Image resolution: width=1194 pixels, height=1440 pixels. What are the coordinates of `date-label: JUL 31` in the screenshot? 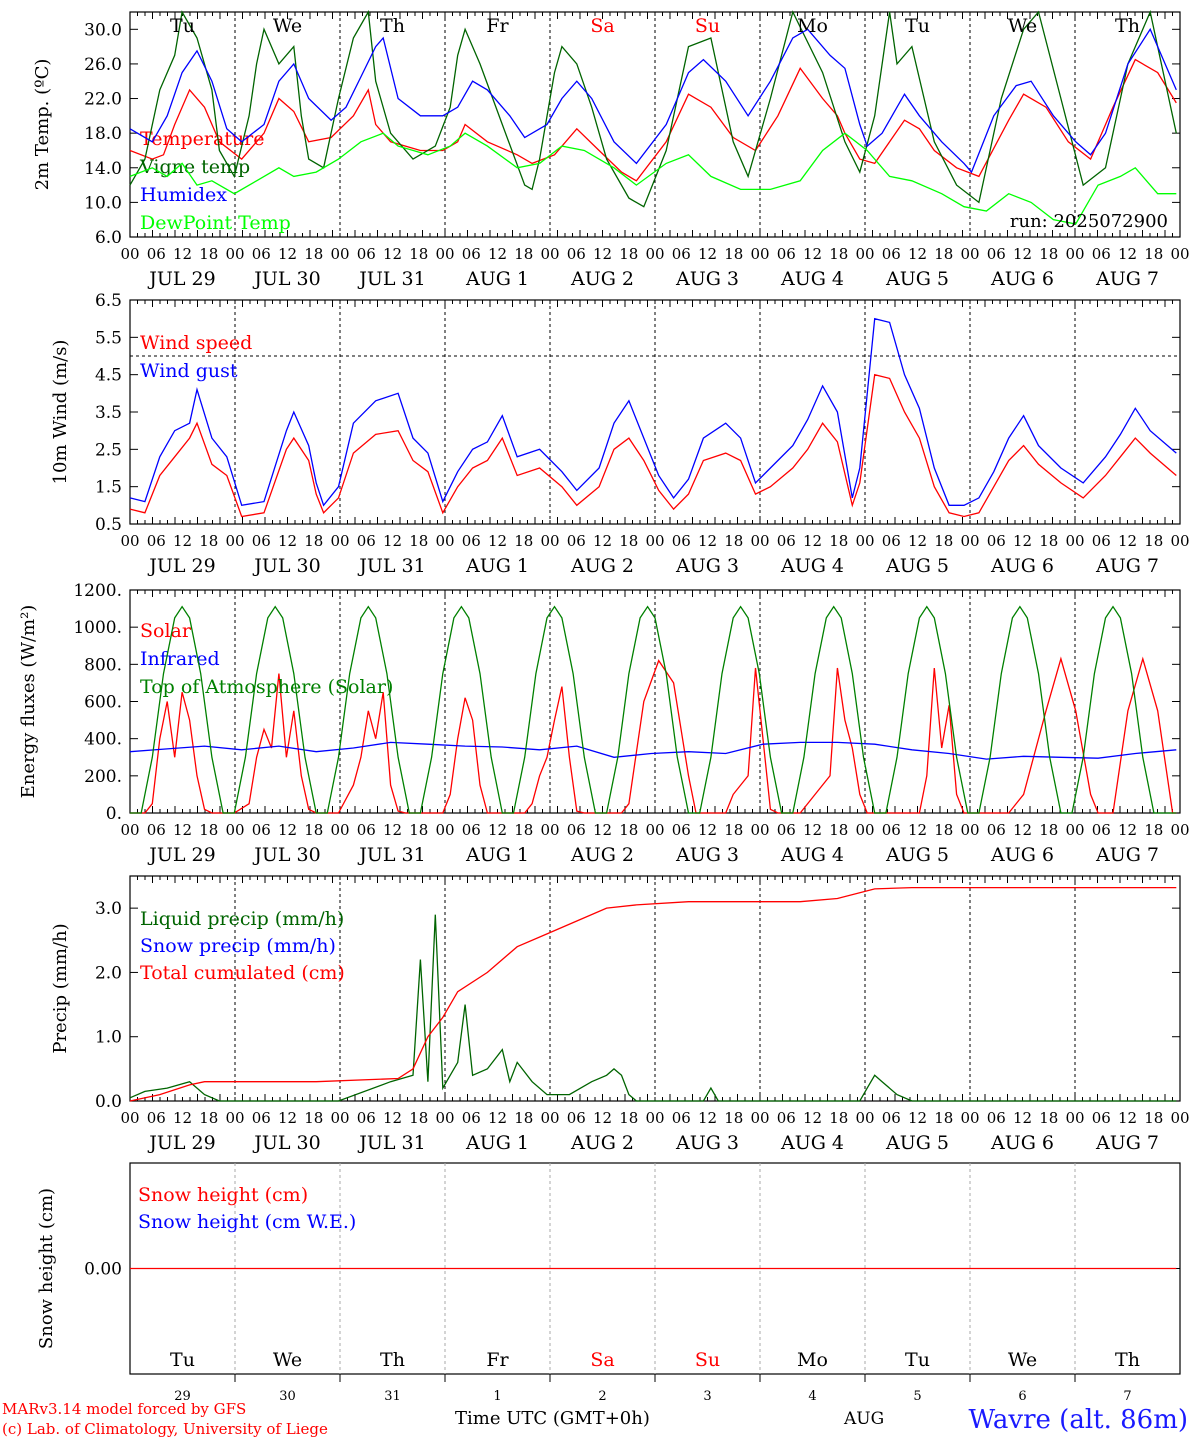 It's located at (391, 855).